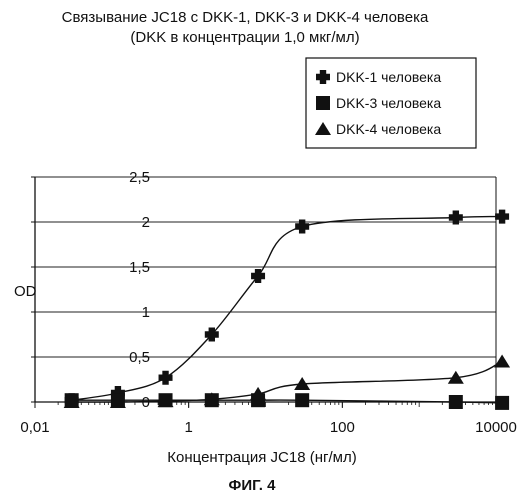 The image size is (519, 500). What do you see at coordinates (388, 103) in the screenshot?
I see `legend-label-2: DKK-3 человека` at bounding box center [388, 103].